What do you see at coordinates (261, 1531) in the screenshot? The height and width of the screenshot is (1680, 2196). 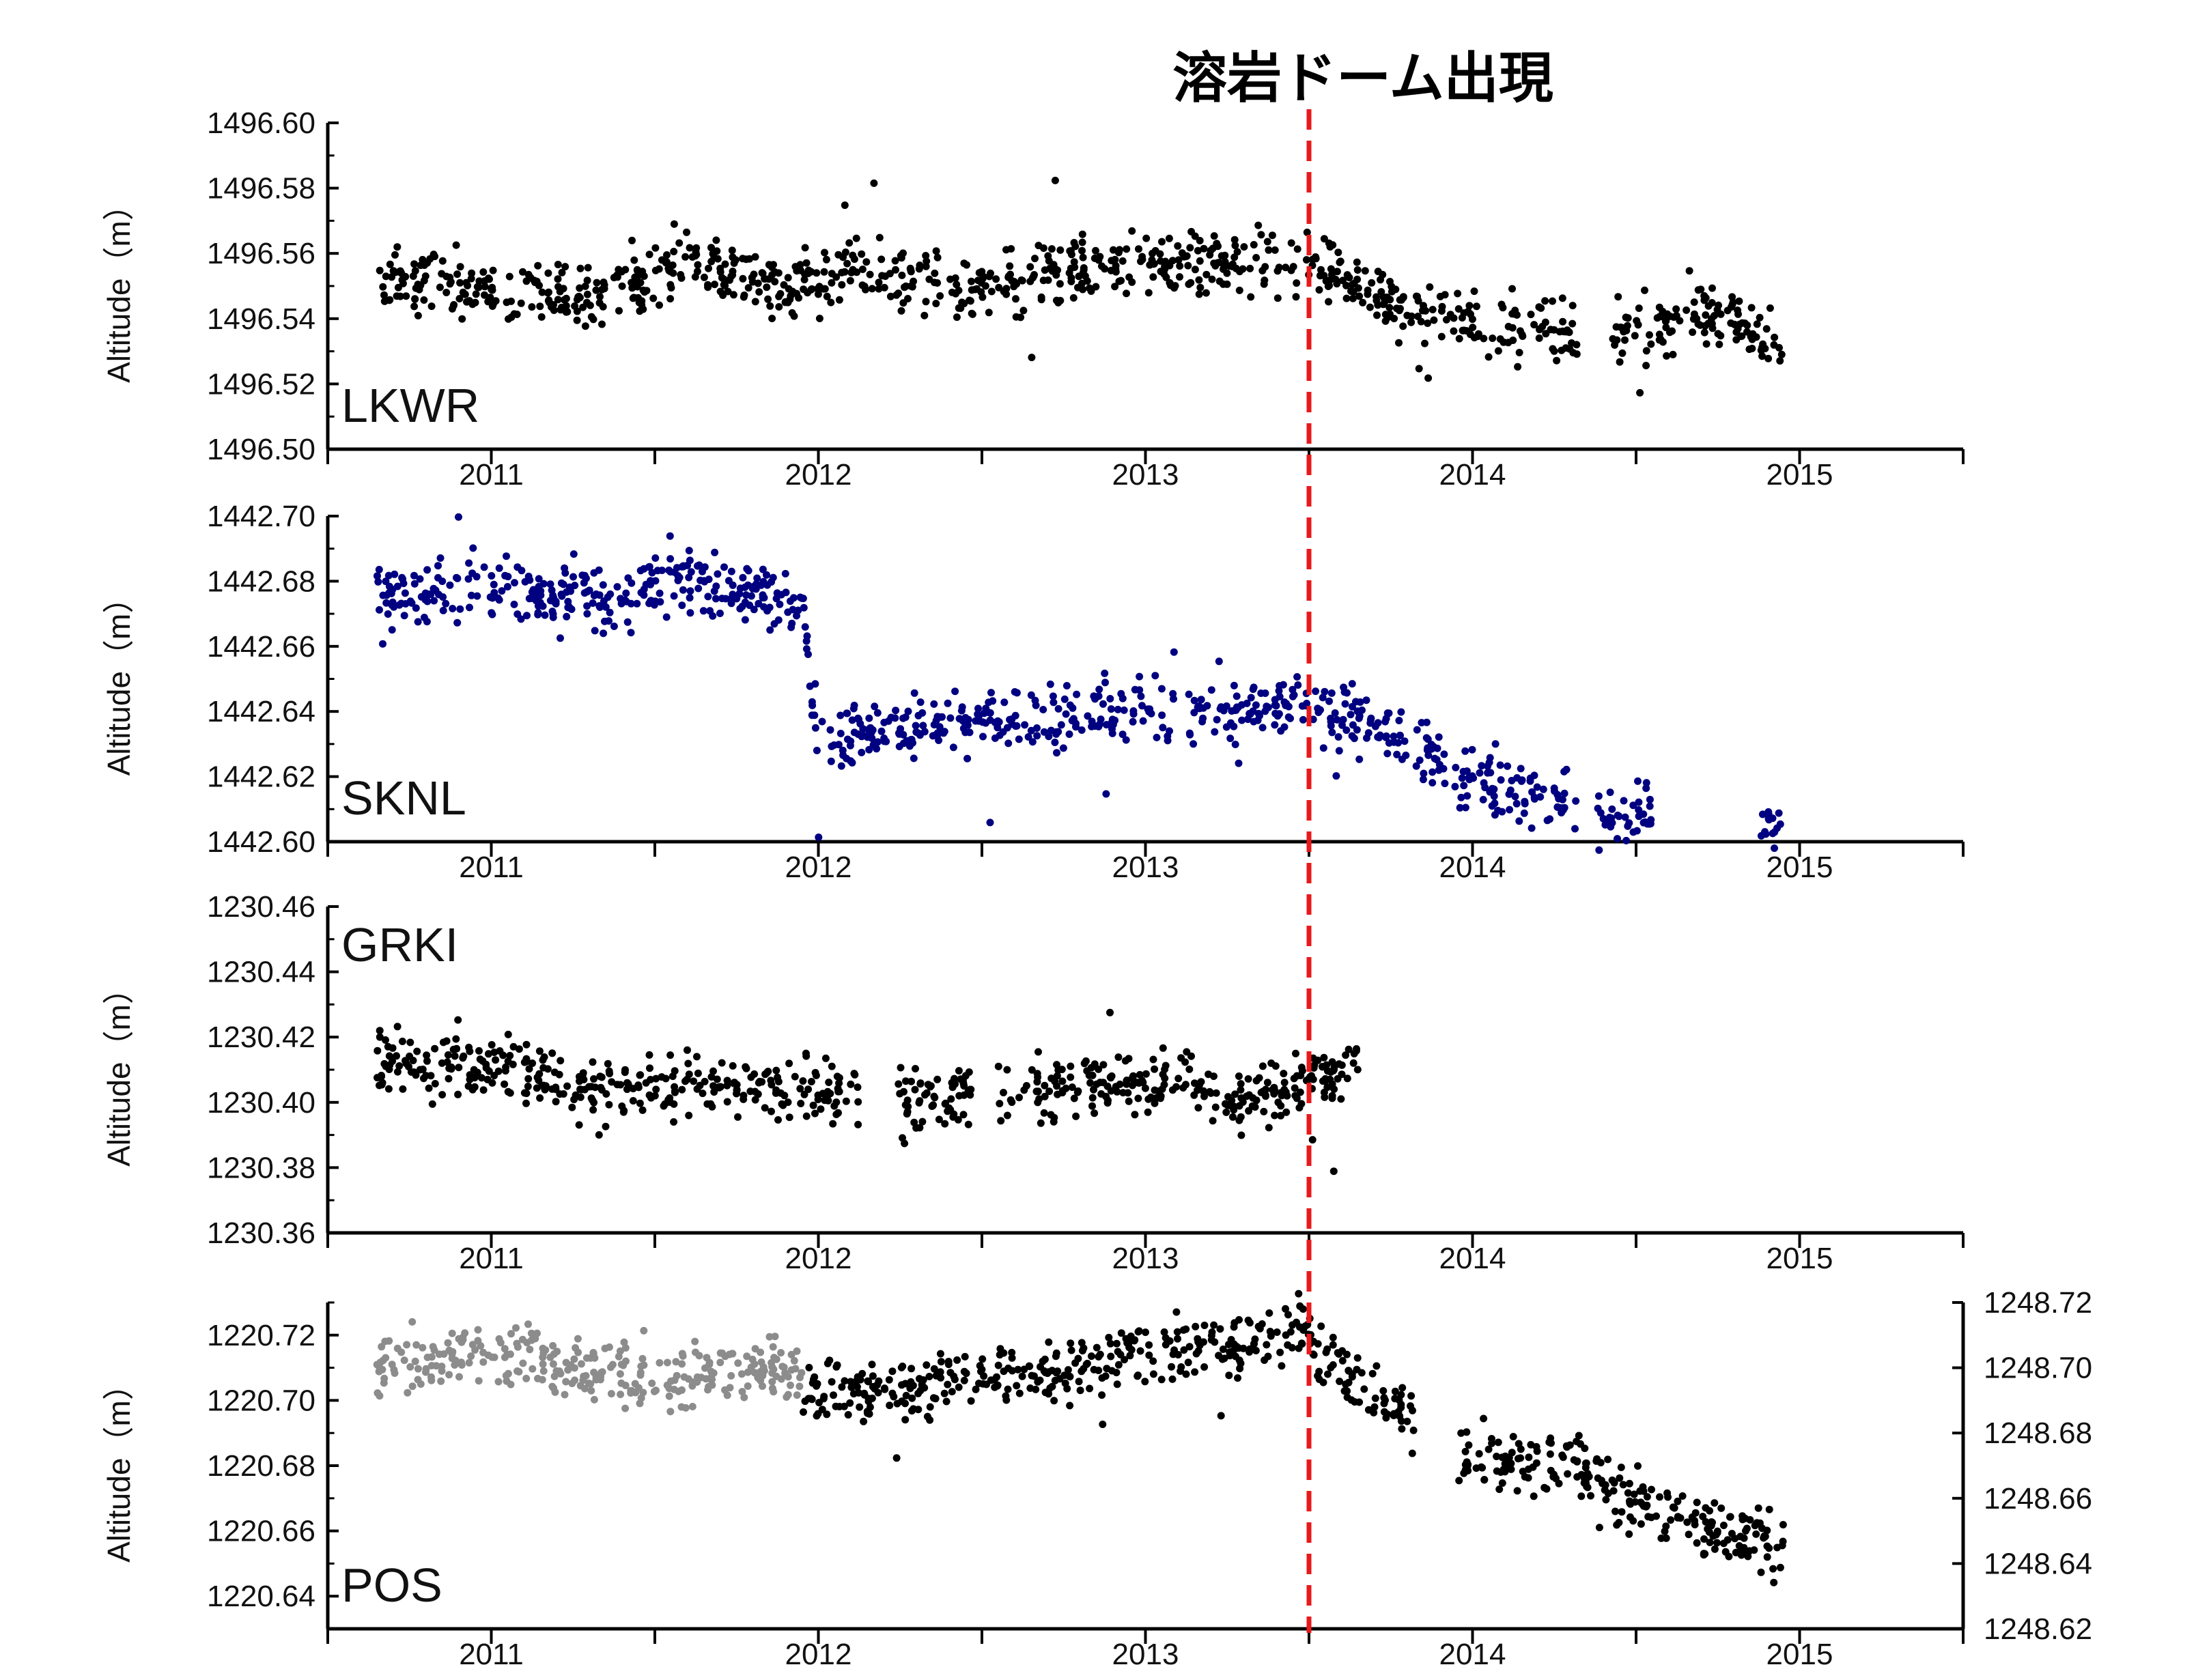 I see `y-tick-label: 1220.66` at bounding box center [261, 1531].